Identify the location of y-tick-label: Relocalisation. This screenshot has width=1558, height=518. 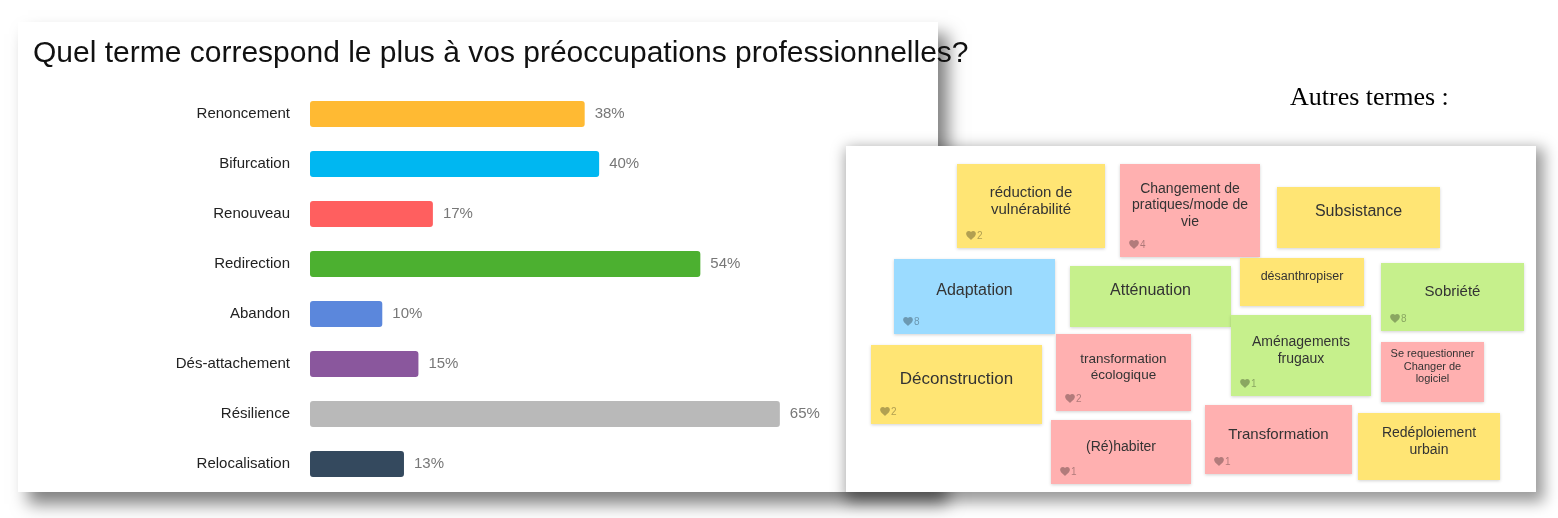
(243, 463).